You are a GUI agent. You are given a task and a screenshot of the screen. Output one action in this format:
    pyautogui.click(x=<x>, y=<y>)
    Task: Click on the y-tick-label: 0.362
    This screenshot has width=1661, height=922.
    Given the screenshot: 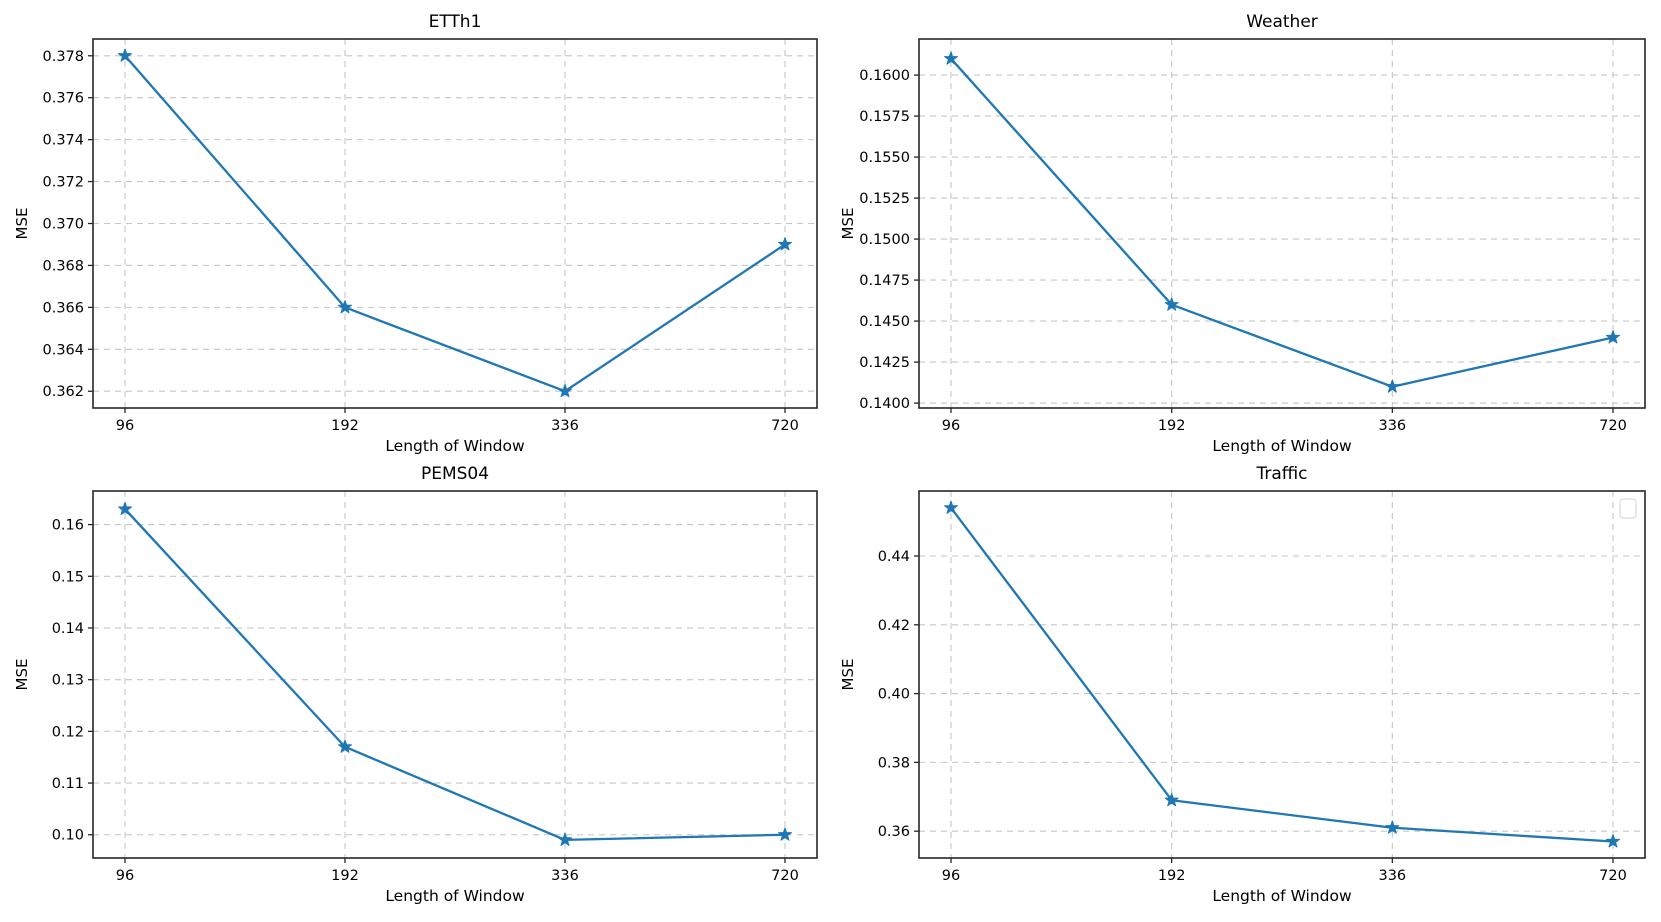 What is the action you would take?
    pyautogui.click(x=63, y=392)
    